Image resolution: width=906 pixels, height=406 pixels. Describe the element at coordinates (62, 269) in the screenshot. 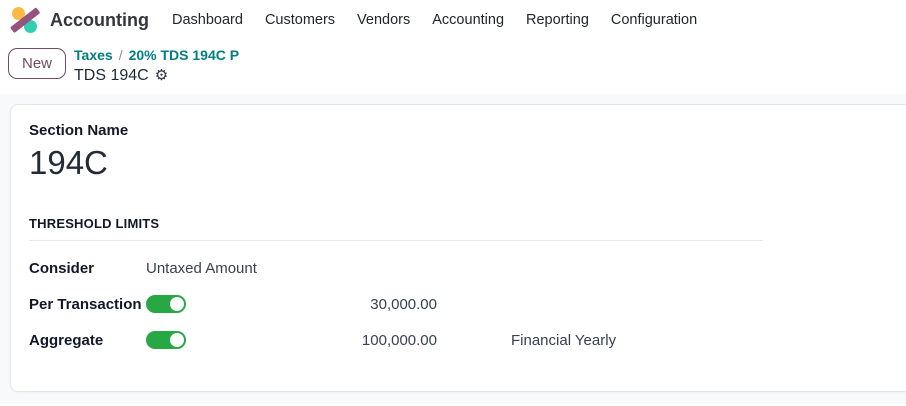

I see `consider-label: Consider` at that location.